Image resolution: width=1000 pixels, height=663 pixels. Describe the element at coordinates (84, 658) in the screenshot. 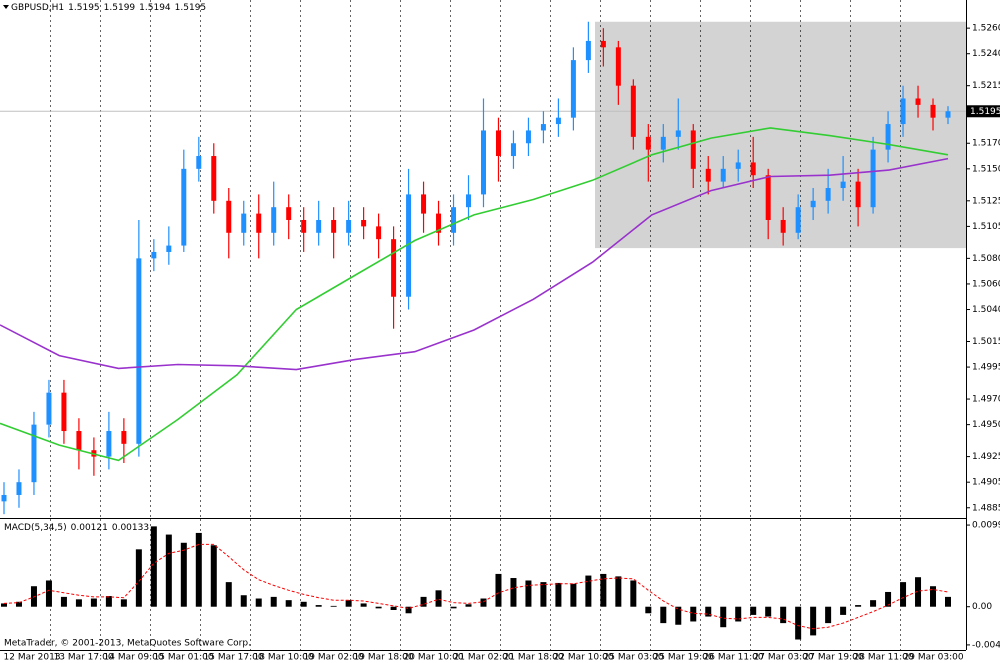

I see `x-tick-label: 13 Mar 17:00` at that location.